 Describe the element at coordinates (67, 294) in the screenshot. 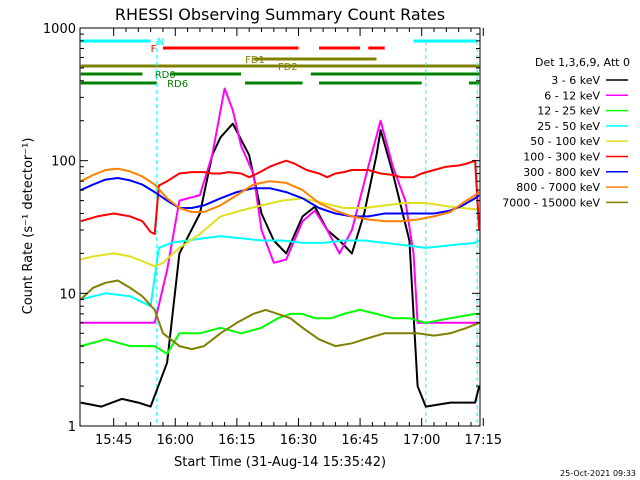

I see `y-tick-label-1: 10` at that location.